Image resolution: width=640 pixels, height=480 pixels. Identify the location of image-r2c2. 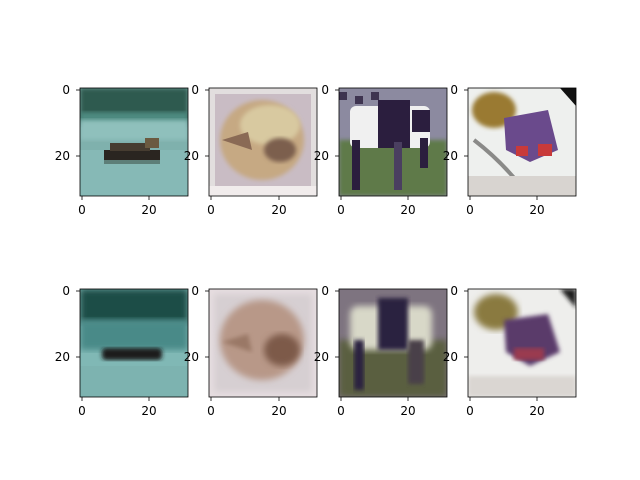
(263, 343).